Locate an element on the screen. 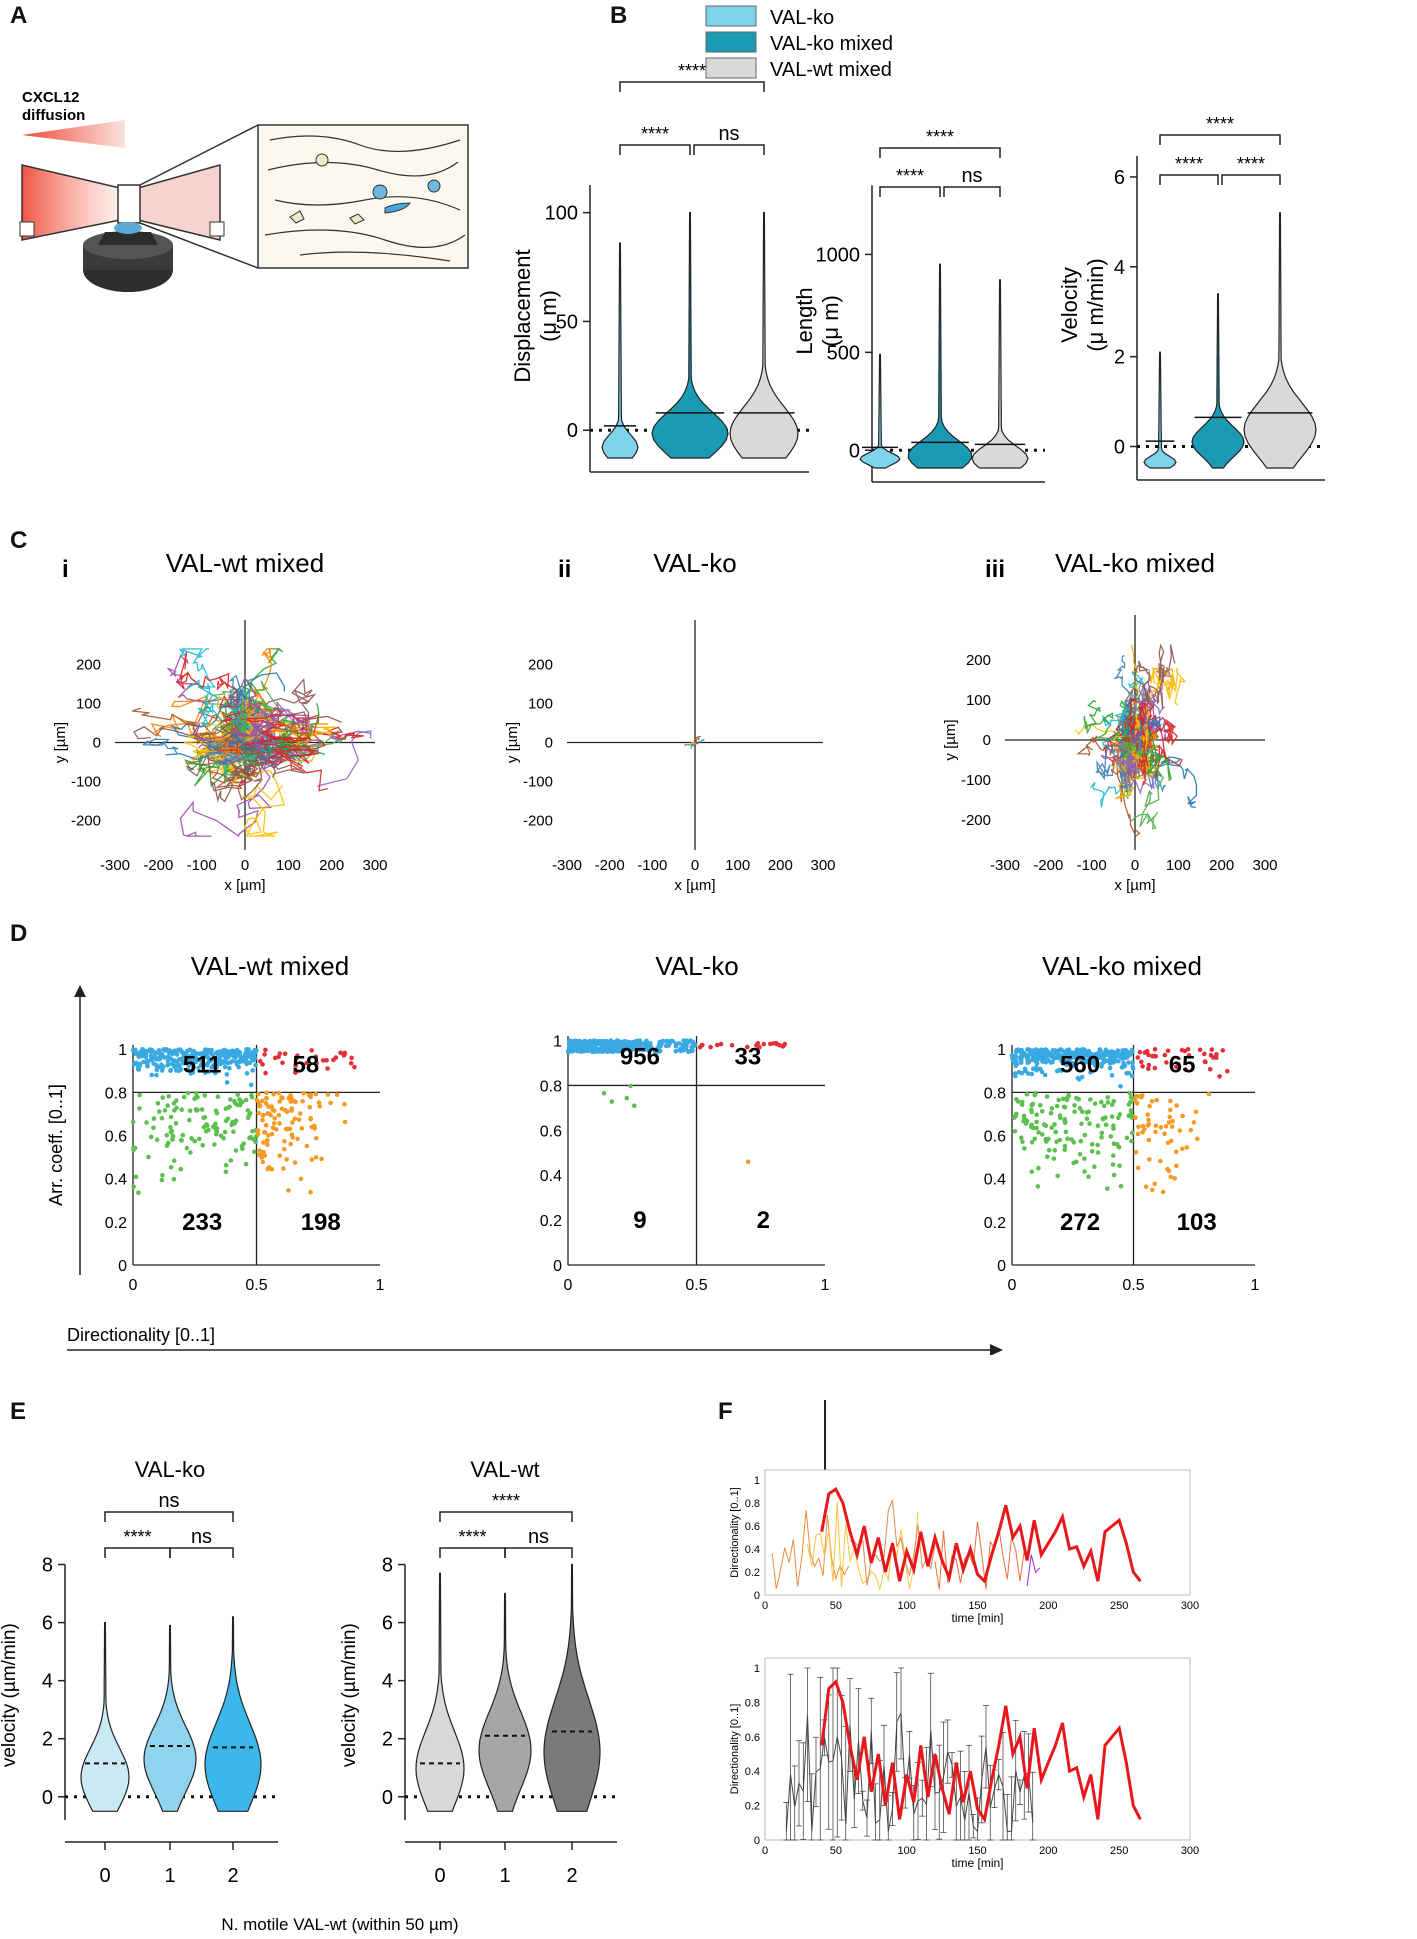 The width and height of the screenshot is (1417, 1939). b-1-2-label: ns is located at coordinates (971, 176).